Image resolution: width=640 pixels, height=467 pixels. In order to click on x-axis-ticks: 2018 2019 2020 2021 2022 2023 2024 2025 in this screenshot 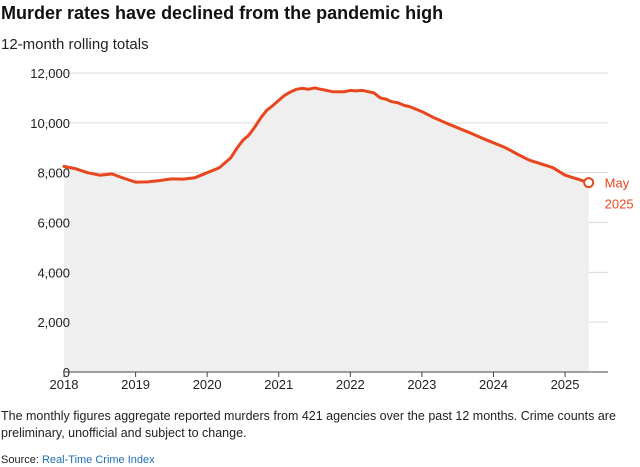, I will do `click(315, 382)`.